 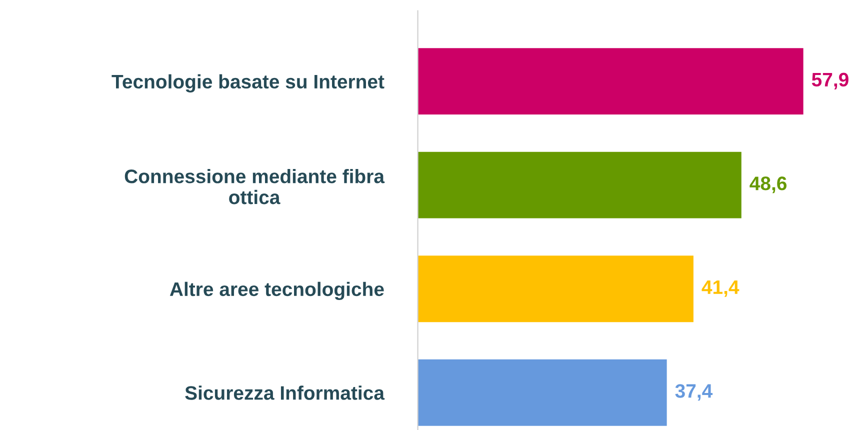 What do you see at coordinates (830, 81) in the screenshot?
I see `data-label: 57,9` at bounding box center [830, 81].